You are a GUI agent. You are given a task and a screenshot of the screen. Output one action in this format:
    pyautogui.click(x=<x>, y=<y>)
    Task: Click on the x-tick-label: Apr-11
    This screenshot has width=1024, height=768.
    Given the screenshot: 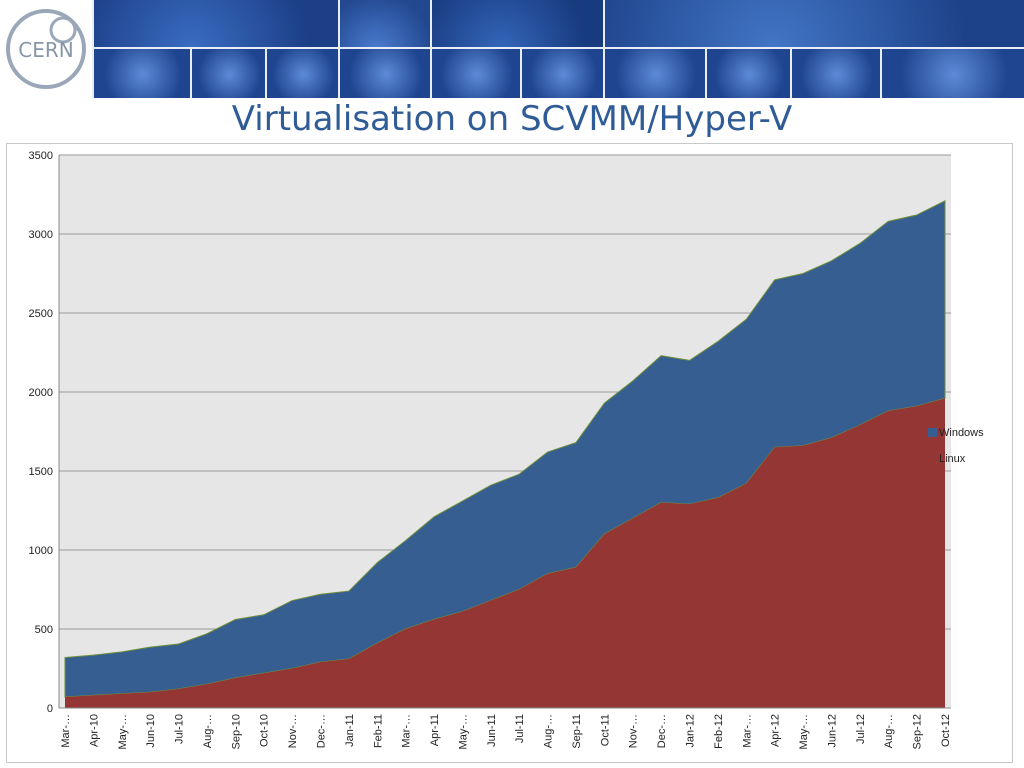 What is the action you would take?
    pyautogui.click(x=435, y=730)
    